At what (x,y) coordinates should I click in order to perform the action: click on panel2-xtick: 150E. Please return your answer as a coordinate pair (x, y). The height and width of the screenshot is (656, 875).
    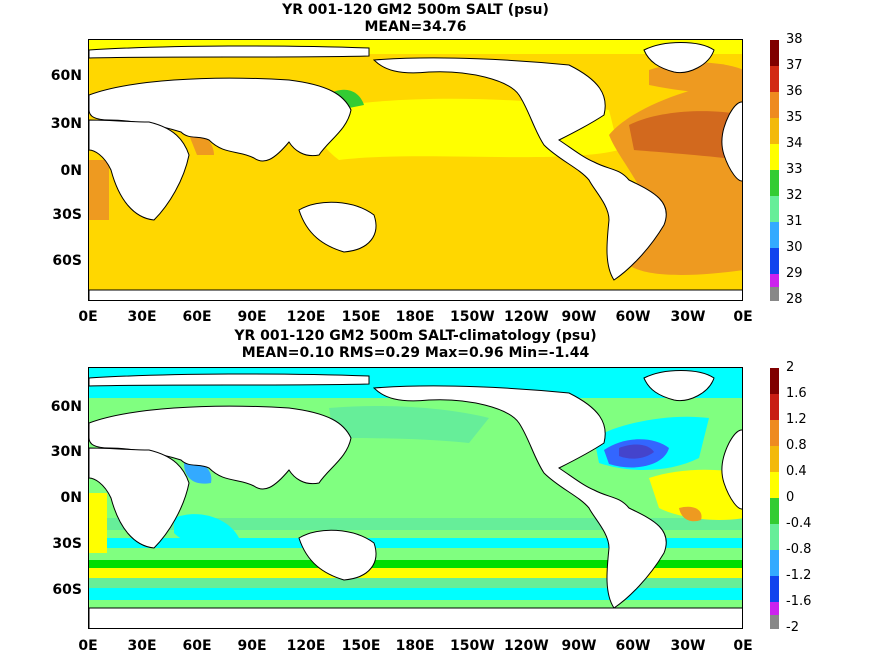
    Looking at the image, I should click on (361, 646).